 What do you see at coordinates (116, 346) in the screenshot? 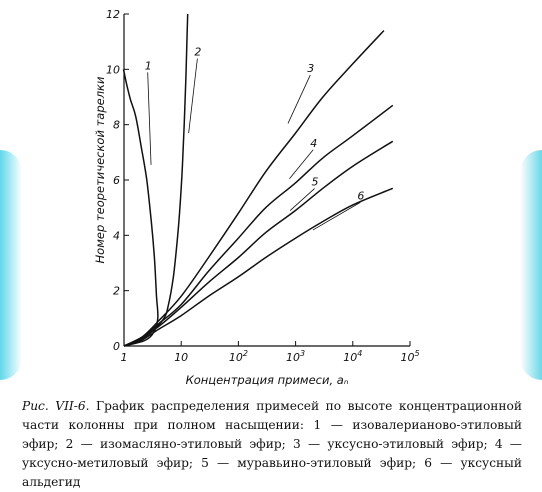
I see `y-tick-label: 0` at bounding box center [116, 346].